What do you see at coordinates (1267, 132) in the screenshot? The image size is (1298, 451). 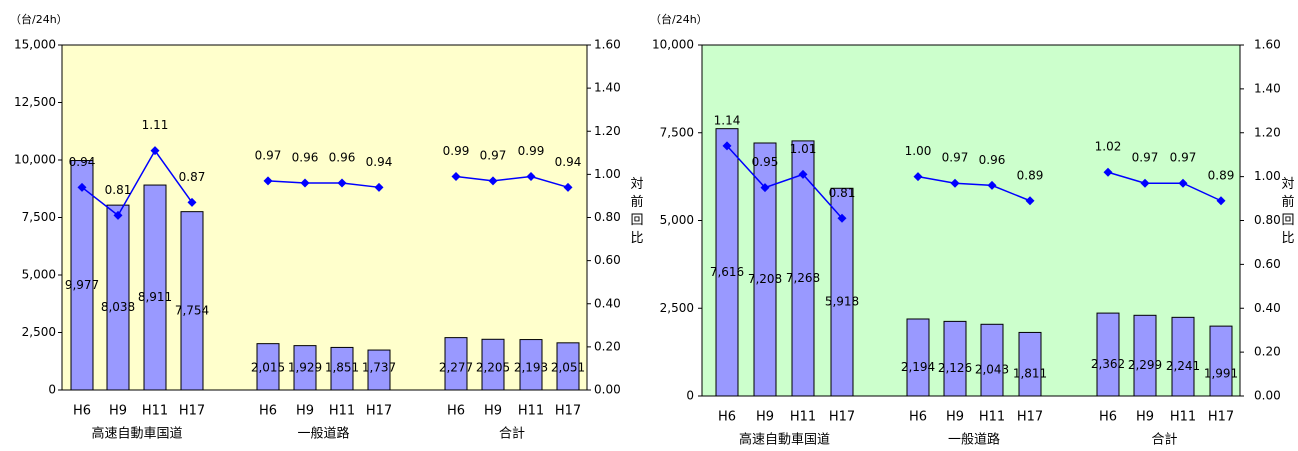 I see `y2-tick-label: 1.20` at bounding box center [1267, 132].